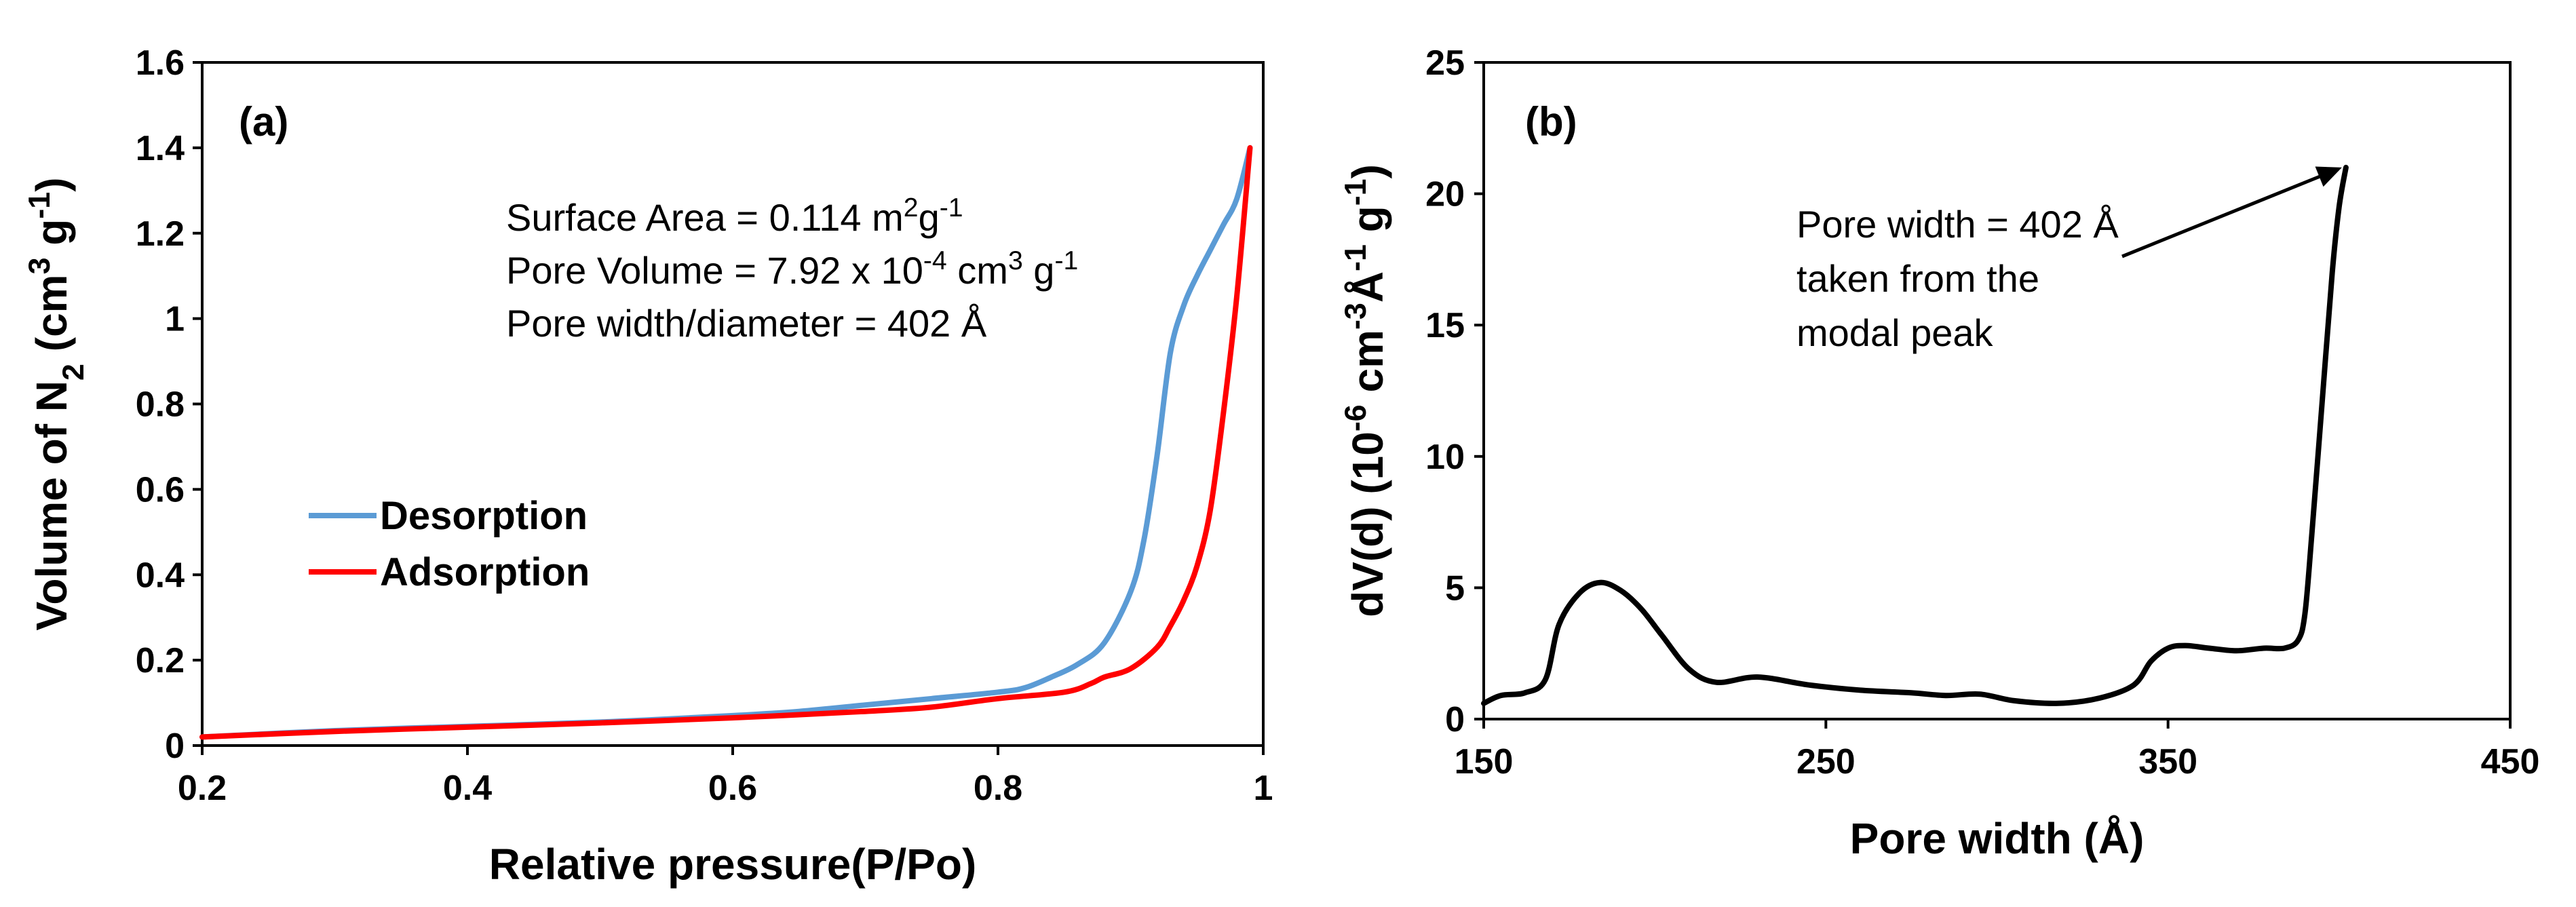 Image resolution: width=2576 pixels, height=907 pixels. Describe the element at coordinates (2224, 215) in the screenshot. I see `annotation-arrow-shaft` at that location.